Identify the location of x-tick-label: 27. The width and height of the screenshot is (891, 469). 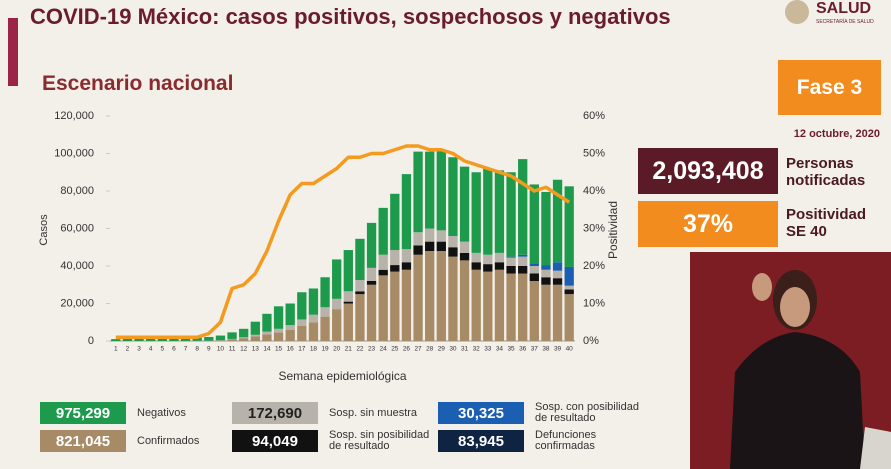
(418, 349).